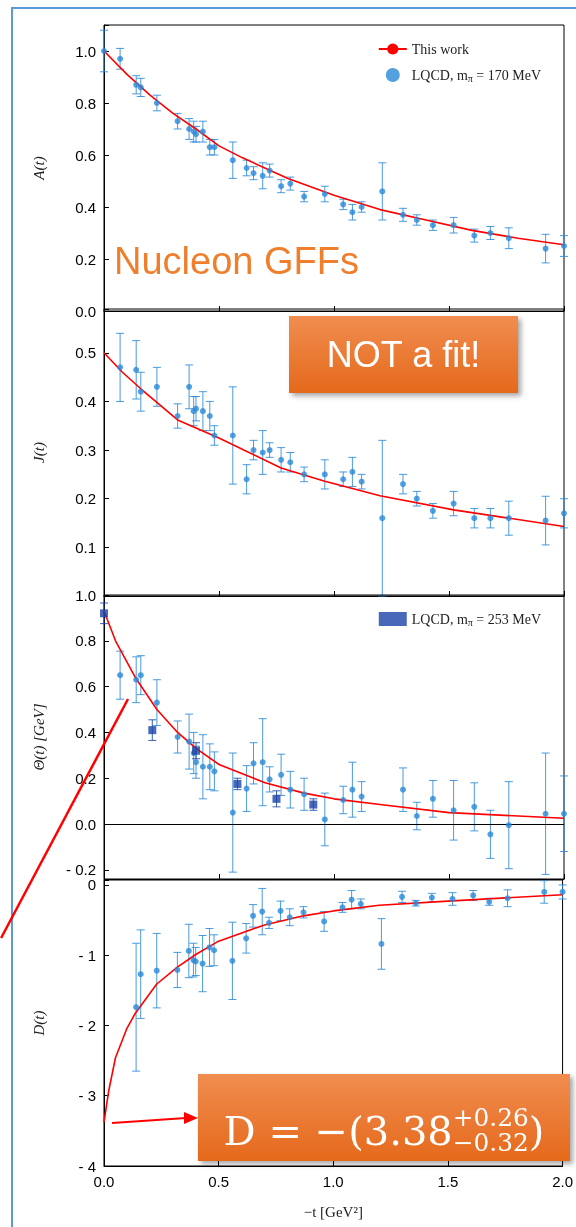 The image size is (576, 1227). What do you see at coordinates (236, 261) in the screenshot?
I see `annotation: Nucleon GFFs` at bounding box center [236, 261].